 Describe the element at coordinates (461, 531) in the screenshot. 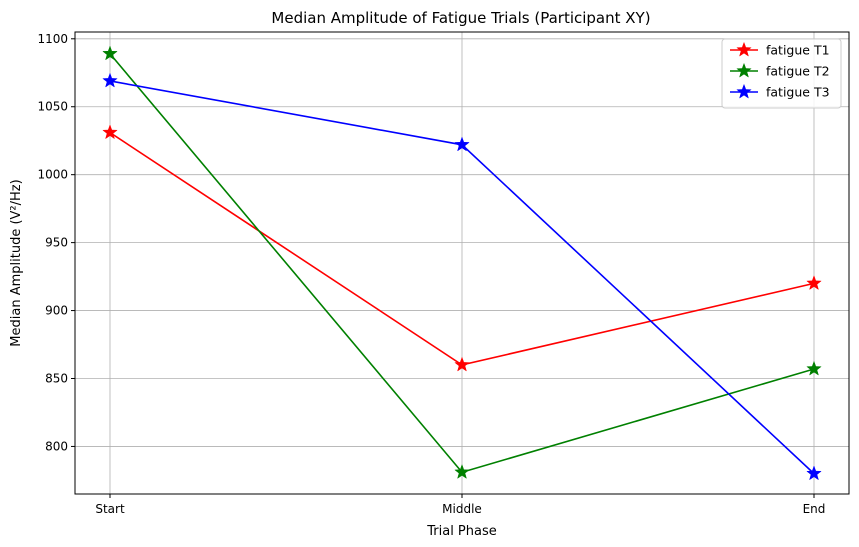

I see `x-axis-label: Trial Phase` at that location.